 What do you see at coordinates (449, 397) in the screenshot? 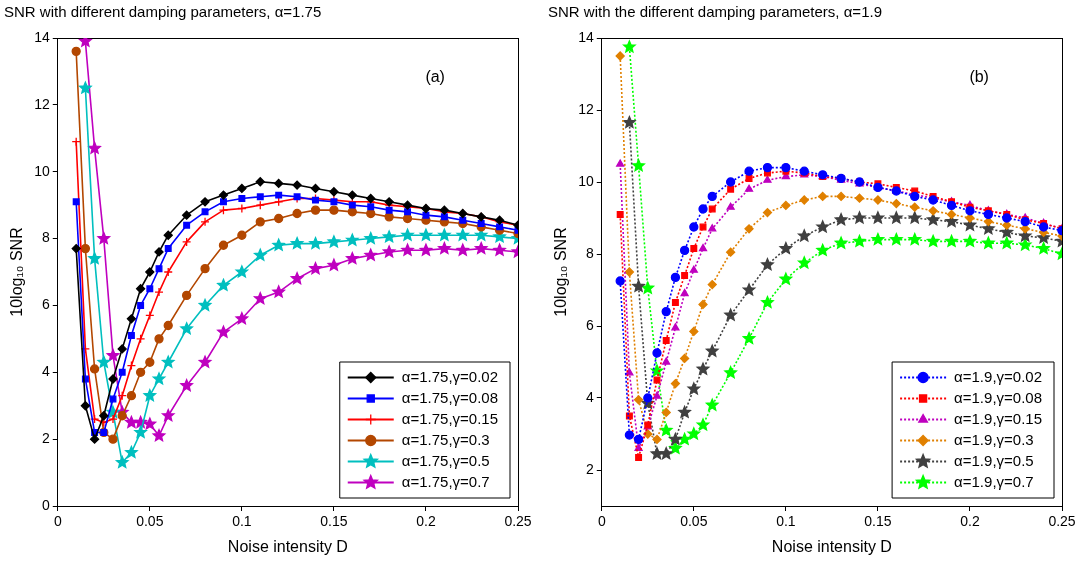
I see `legend-label: α=1.75,γ=0.08` at bounding box center [449, 397].